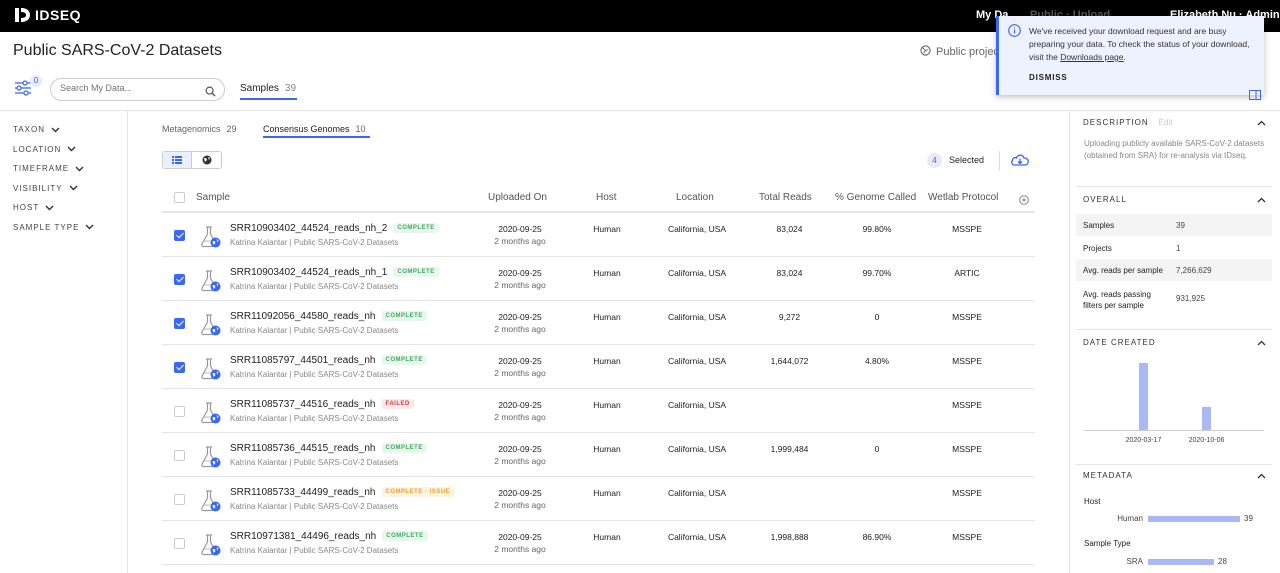 Image resolution: width=1280 pixels, height=573 pixels. What do you see at coordinates (303, 492) in the screenshot?
I see `sample-name: SRR11085733_44499_reads_nh` at bounding box center [303, 492].